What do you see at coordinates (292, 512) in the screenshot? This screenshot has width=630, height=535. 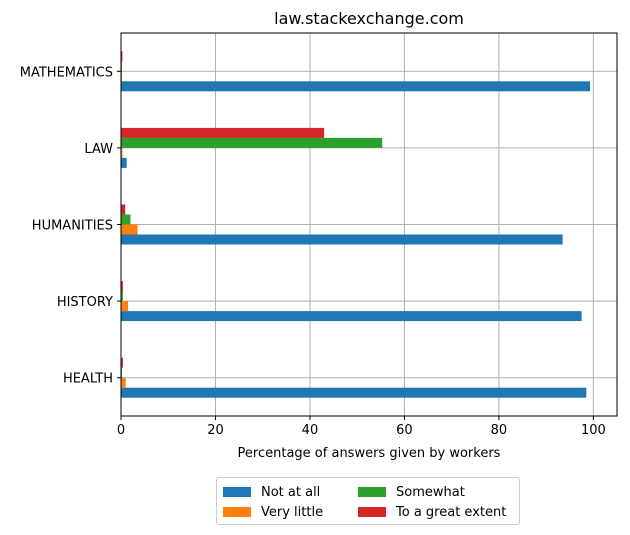 I see `legend-label: Very little` at bounding box center [292, 512].